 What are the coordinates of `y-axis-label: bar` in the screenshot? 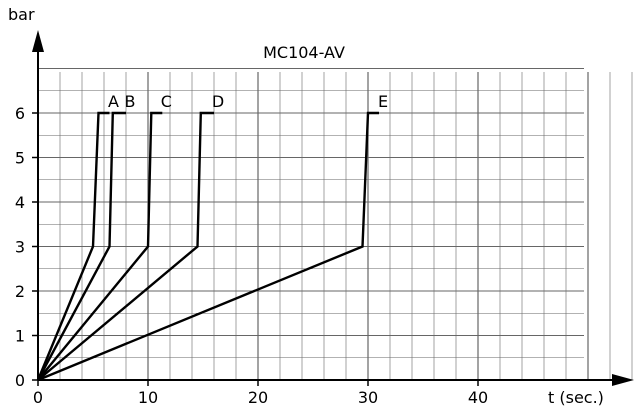 It's located at (21, 14).